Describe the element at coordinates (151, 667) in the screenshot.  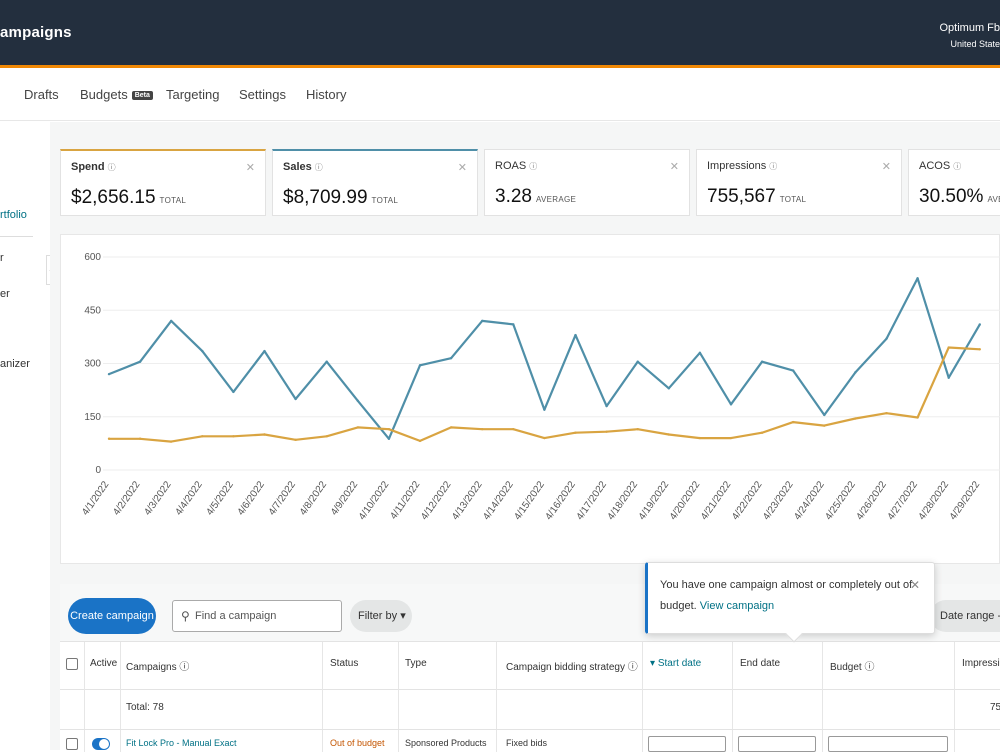
I see `column-label: Campaigns` at that location.